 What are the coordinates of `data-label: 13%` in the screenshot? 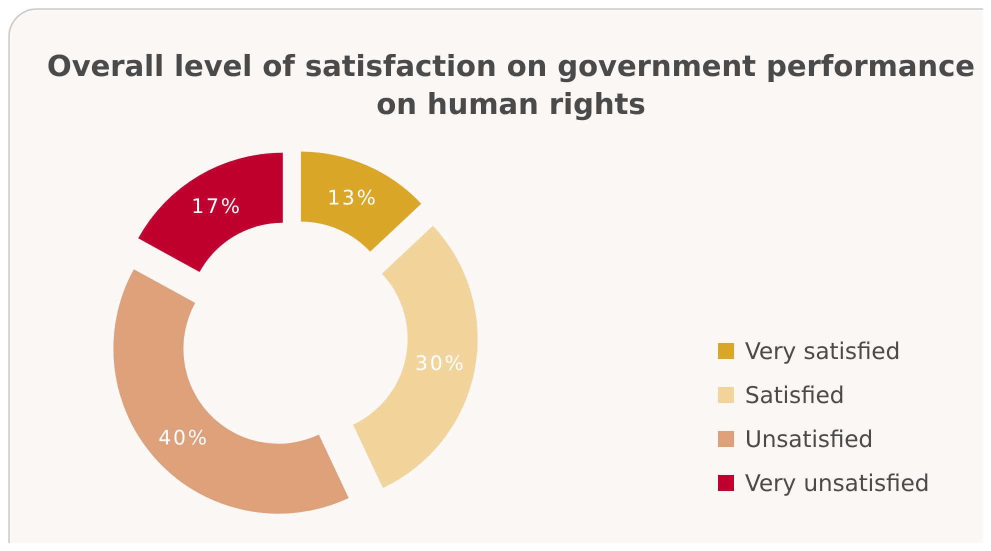 It's located at (352, 197).